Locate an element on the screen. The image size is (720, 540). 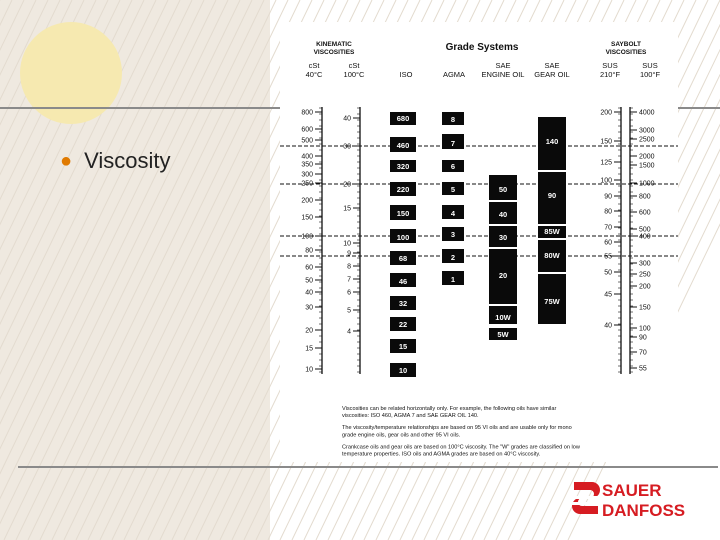
logo-line1: SAUER is located at coordinates (632, 490).